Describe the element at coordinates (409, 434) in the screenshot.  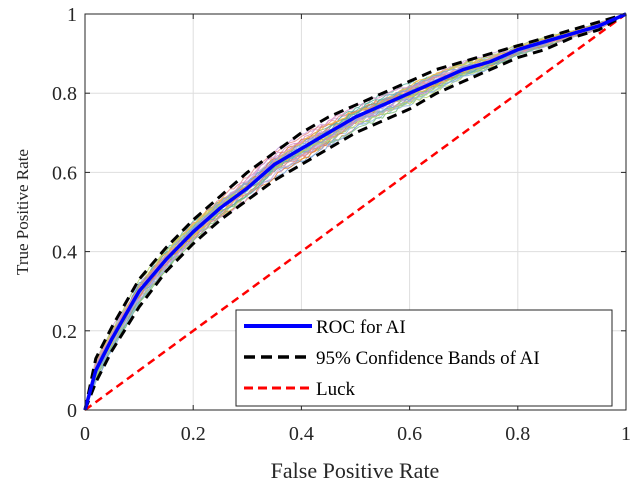
I see `x-tick-label: 0.6` at that location.